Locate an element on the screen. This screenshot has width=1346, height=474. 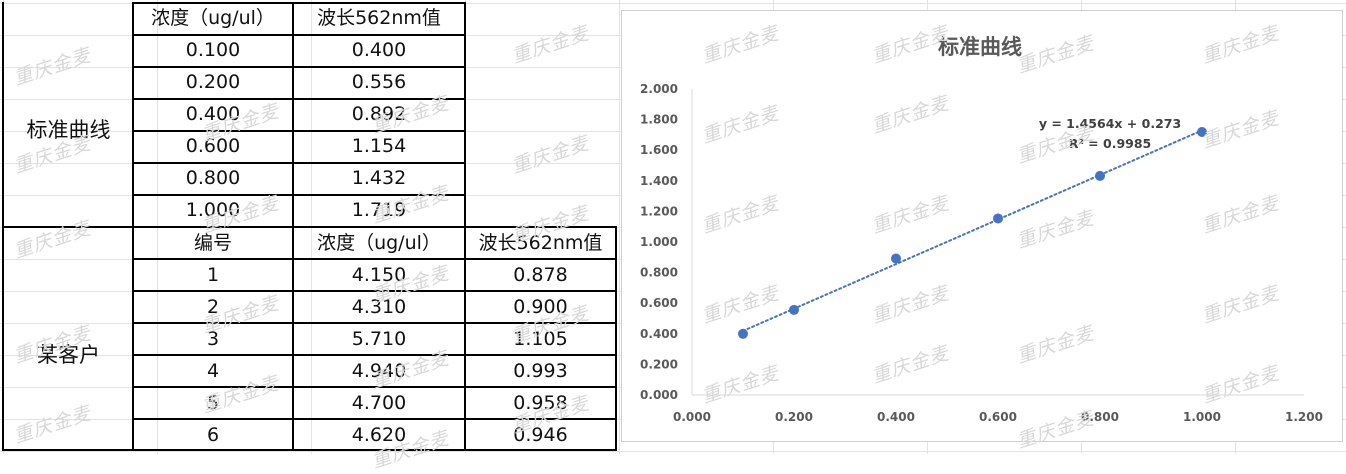
client-id-cell: 4 is located at coordinates (213, 370).